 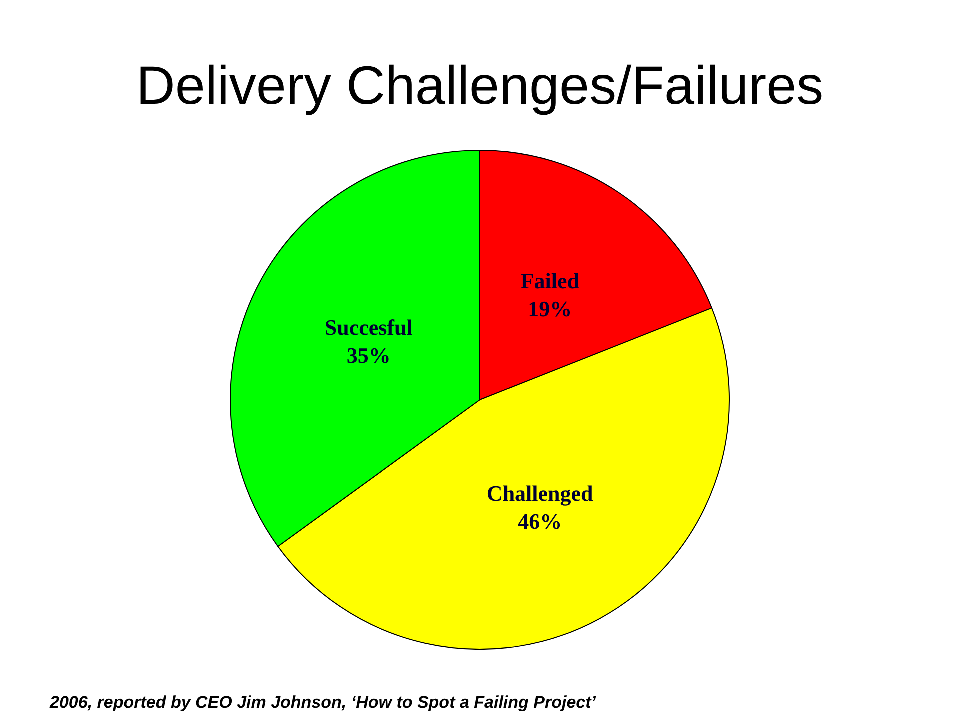 What do you see at coordinates (540, 493) in the screenshot?
I see `slice-label: Challenged` at bounding box center [540, 493].